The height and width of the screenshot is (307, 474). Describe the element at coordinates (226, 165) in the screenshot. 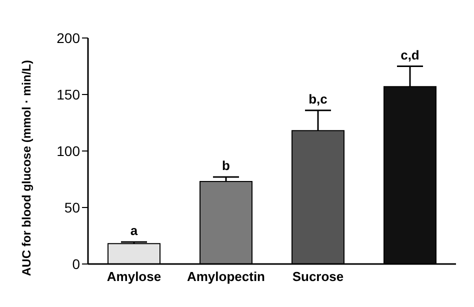

I see `annotation: b` at that location.